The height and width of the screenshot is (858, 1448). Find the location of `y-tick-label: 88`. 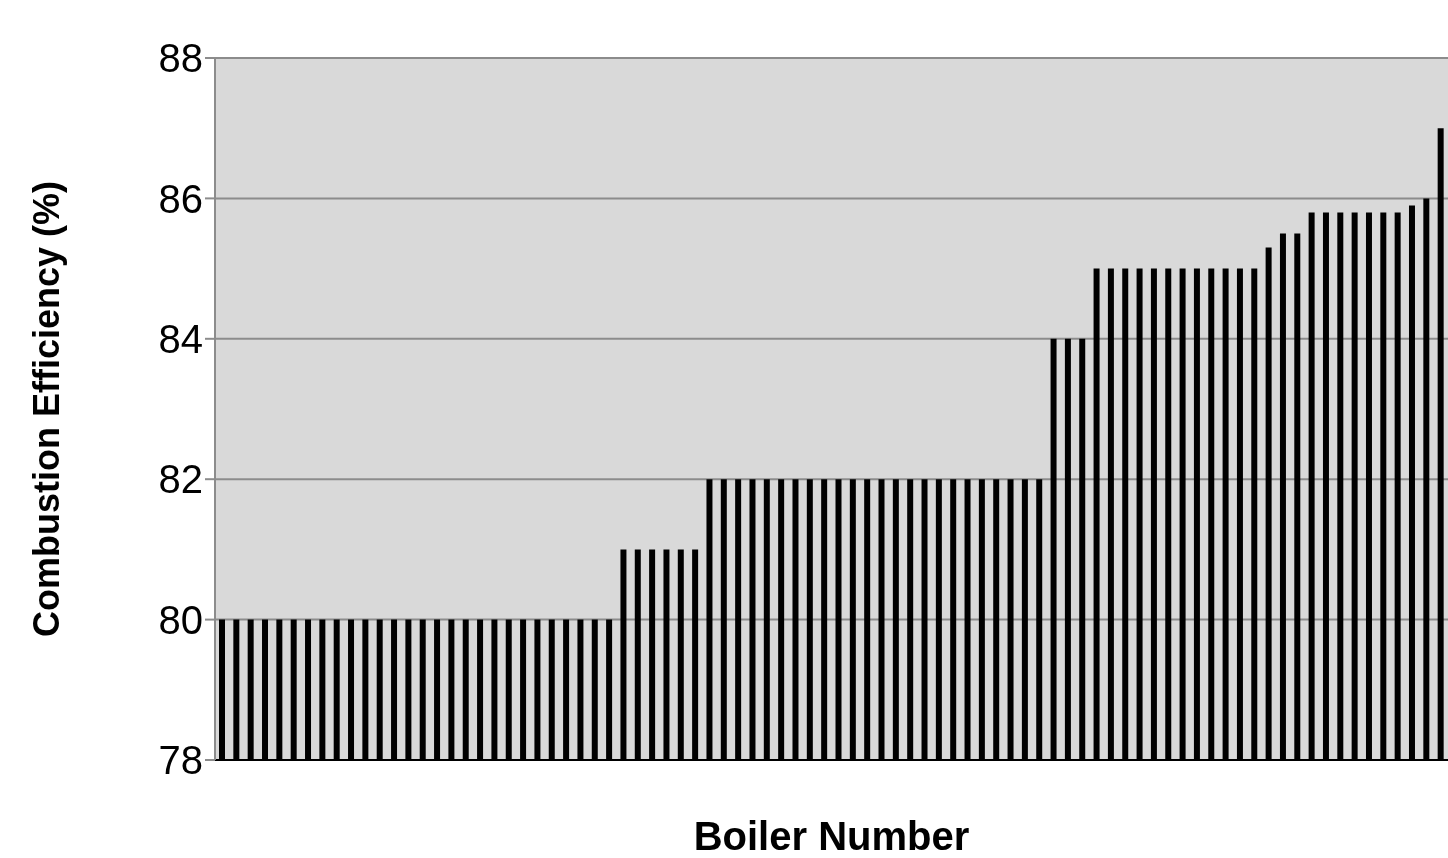

y-tick-label: 88 is located at coordinates (180, 58).